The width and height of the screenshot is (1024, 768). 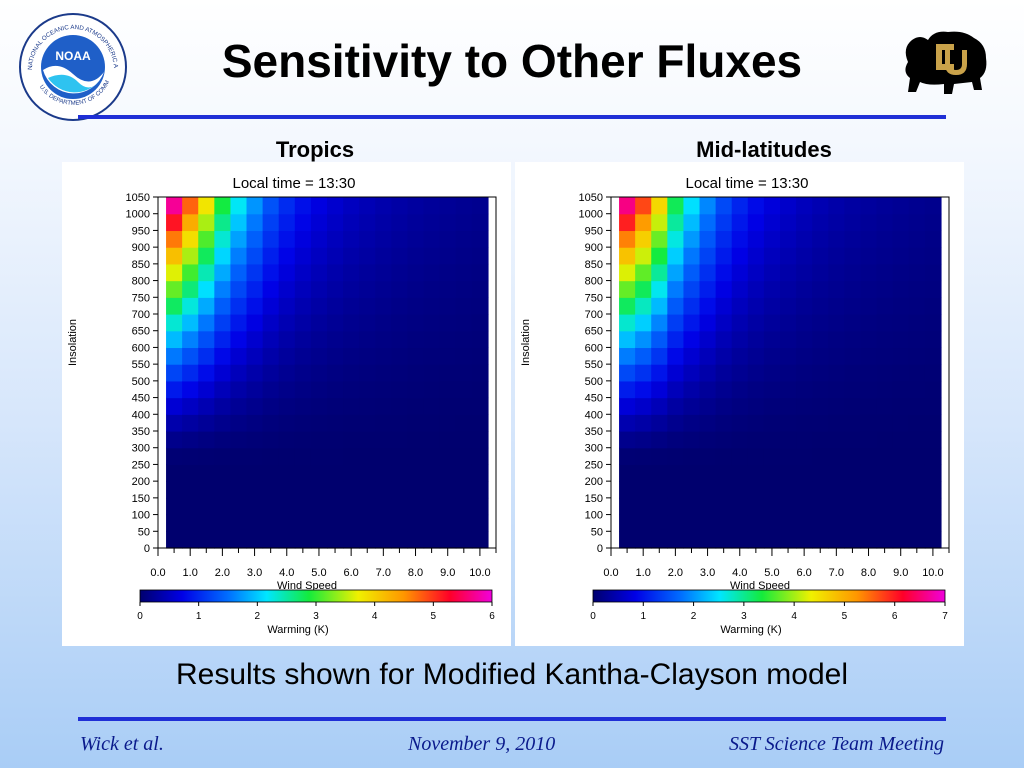 What do you see at coordinates (482, 744) in the screenshot?
I see `footer-date: November 9, 2010` at bounding box center [482, 744].